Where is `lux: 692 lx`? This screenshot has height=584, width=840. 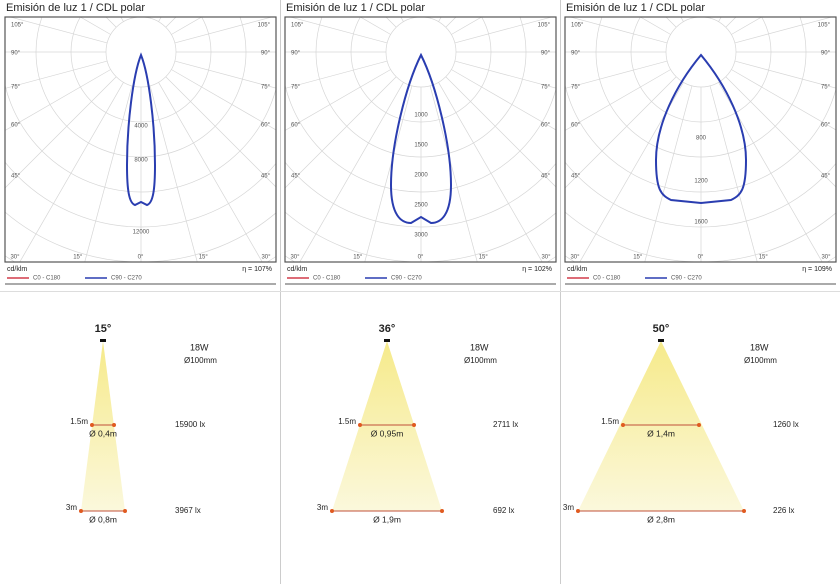 lux: 692 lx is located at coordinates (503, 510).